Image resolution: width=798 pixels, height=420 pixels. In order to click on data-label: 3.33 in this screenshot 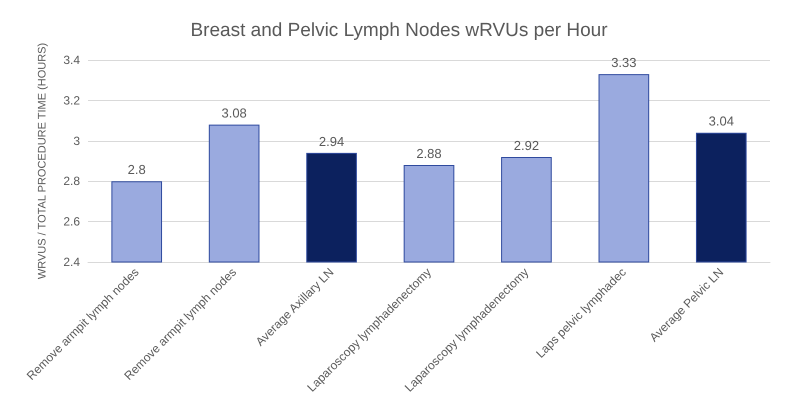, I will do `click(624, 62)`.